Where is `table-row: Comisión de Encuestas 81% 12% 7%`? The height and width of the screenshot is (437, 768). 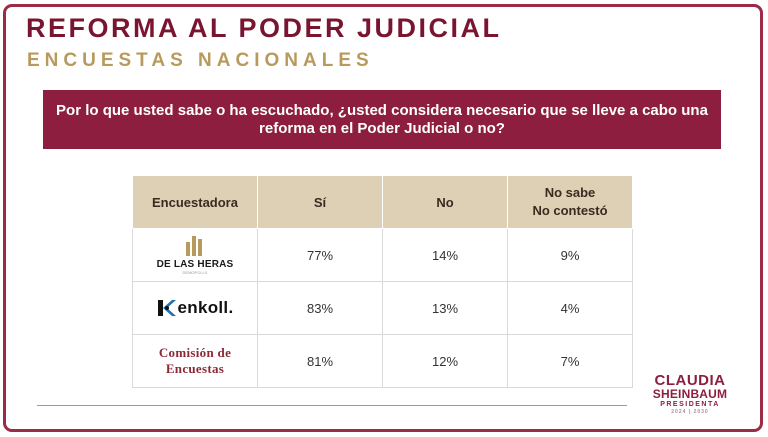
table-row: Comisión de Encuestas 81% 12% 7% is located at coordinates (382, 361).